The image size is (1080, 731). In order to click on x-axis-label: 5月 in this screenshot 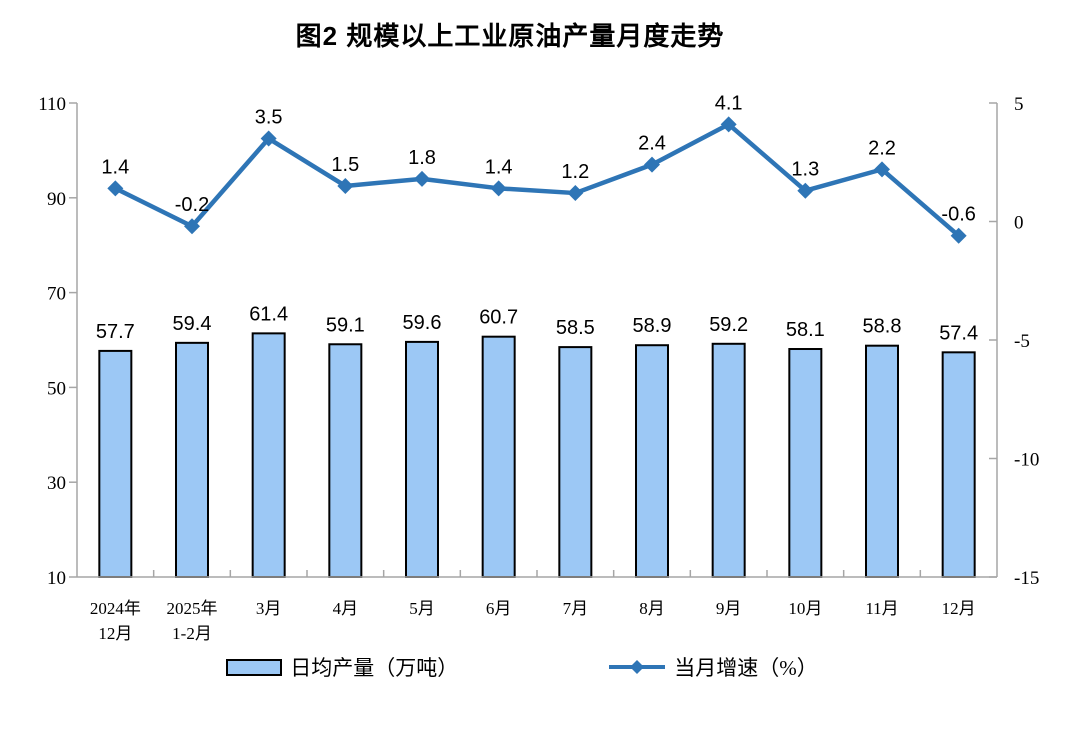, I will do `click(422, 608)`.